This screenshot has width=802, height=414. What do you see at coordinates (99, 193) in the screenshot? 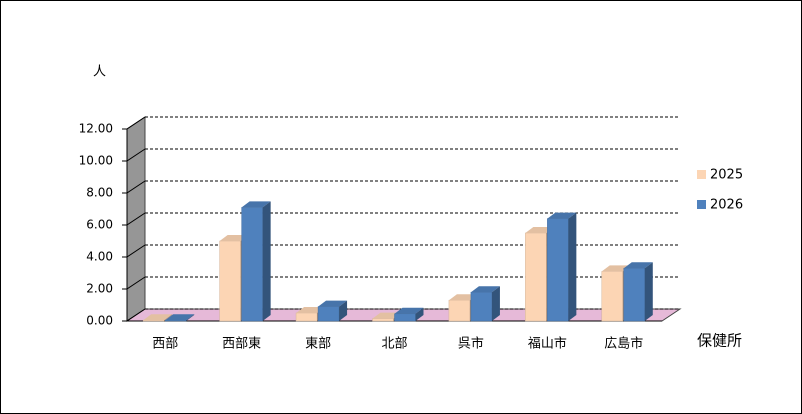
I see `y-tick-label: 8.00` at bounding box center [99, 193].